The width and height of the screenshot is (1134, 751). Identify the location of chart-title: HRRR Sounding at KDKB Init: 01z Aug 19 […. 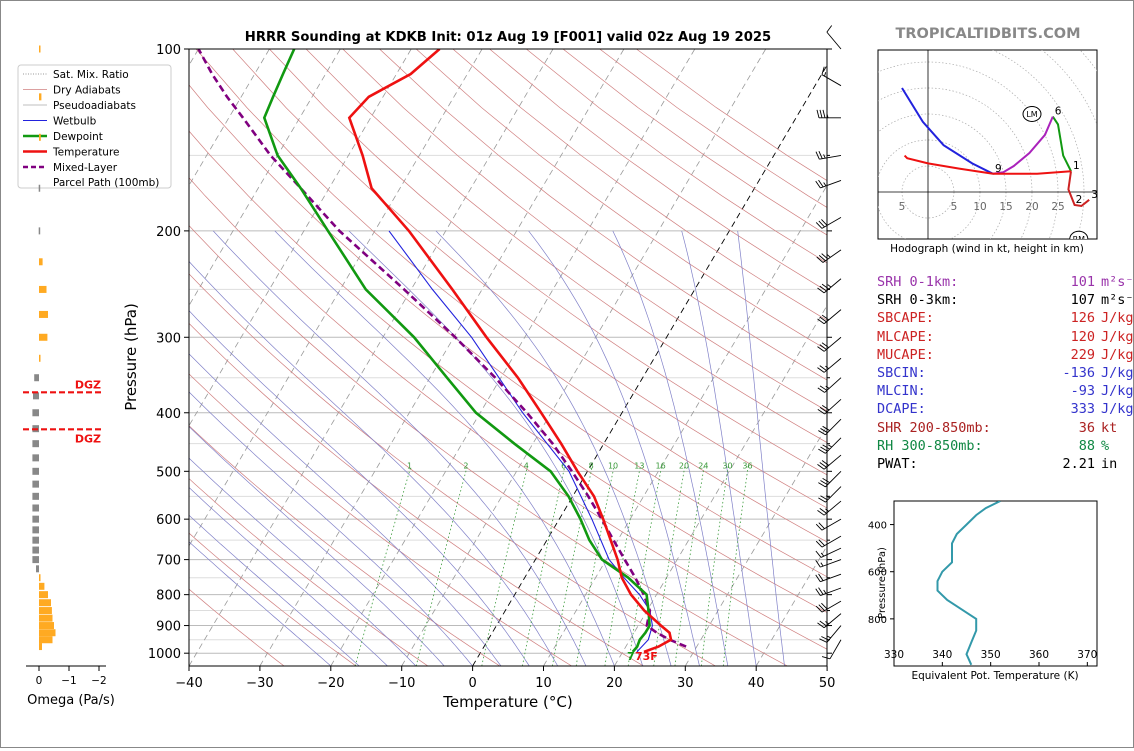
(508, 37).